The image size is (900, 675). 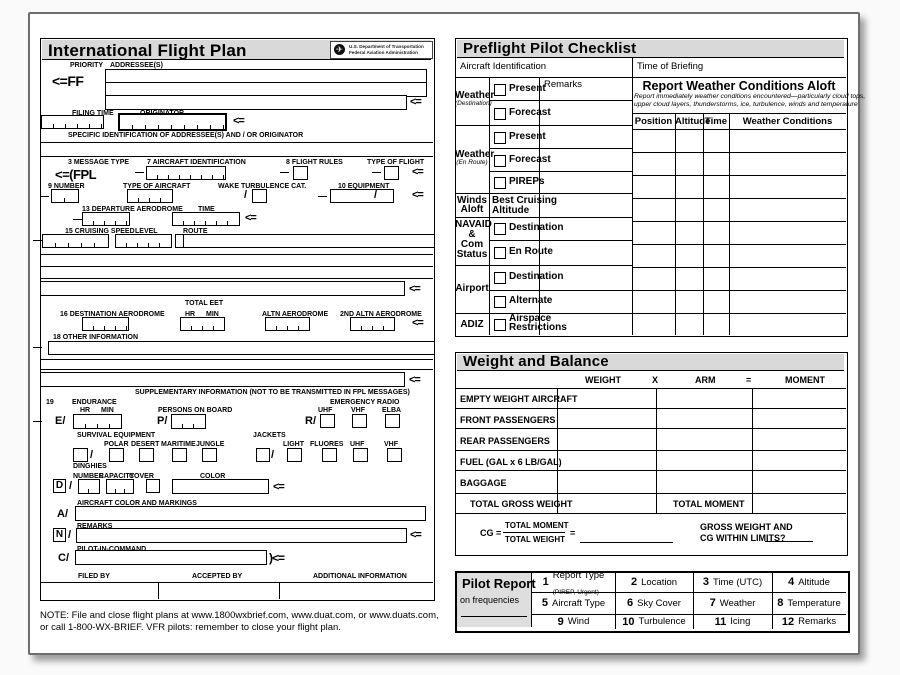 I want to click on radio-vhf-checkbox, so click(x=359, y=421).